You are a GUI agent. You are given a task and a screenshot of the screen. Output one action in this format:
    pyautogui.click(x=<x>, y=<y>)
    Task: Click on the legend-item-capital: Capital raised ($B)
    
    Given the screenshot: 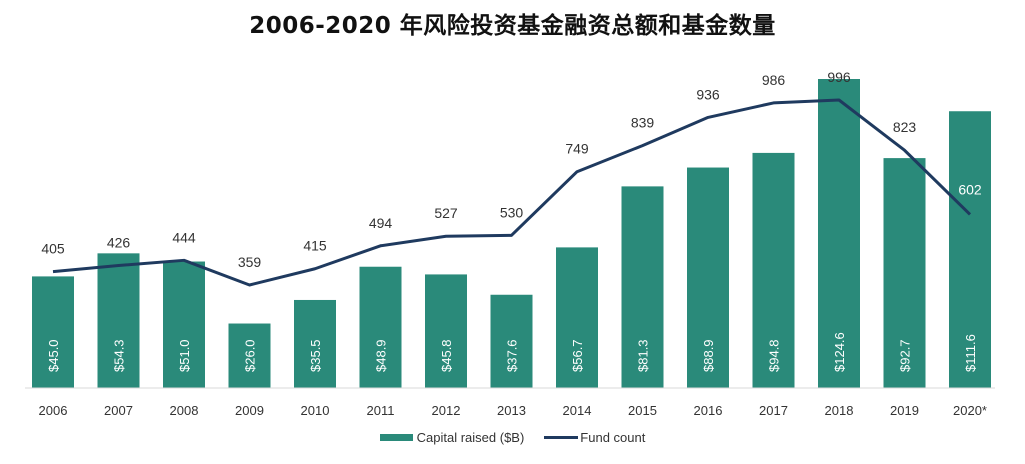 What is the action you would take?
    pyautogui.click(x=452, y=437)
    